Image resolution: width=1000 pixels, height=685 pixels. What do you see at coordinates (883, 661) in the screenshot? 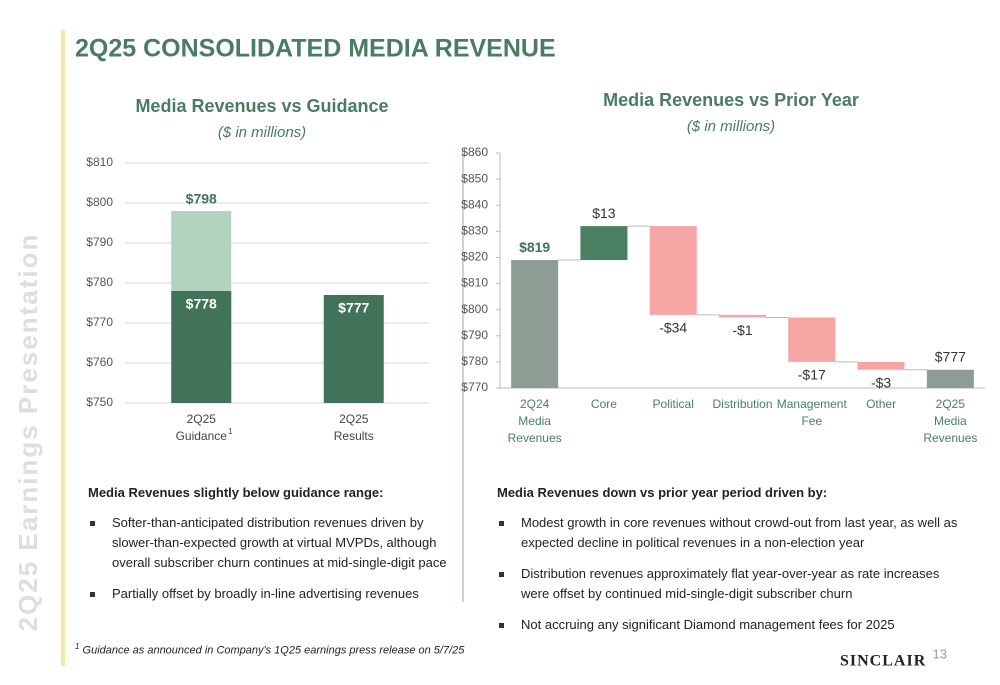
I see `logo: SINCLAIR` at bounding box center [883, 661].